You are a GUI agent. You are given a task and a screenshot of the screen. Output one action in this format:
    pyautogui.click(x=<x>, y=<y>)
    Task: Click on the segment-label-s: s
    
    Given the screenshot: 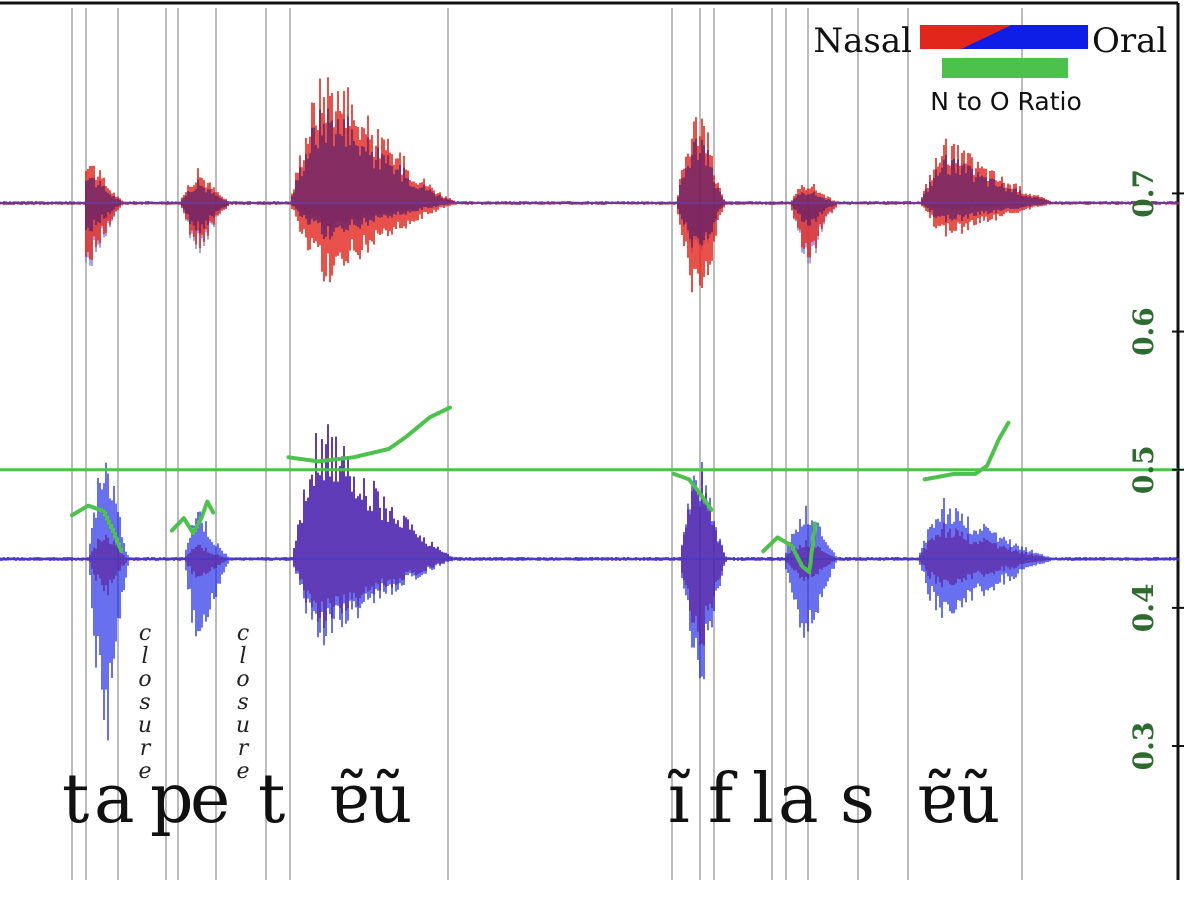 What is the action you would take?
    pyautogui.click(x=857, y=799)
    